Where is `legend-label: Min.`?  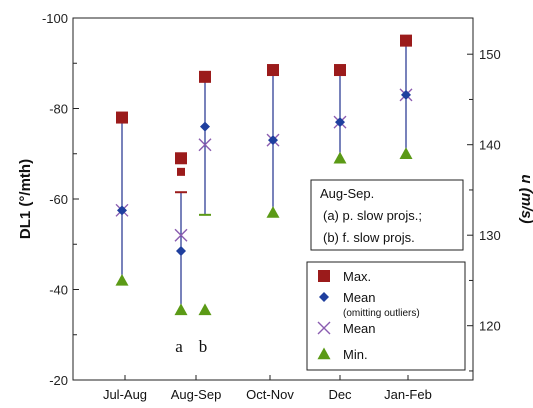
legend-label: Min. is located at coordinates (355, 354).